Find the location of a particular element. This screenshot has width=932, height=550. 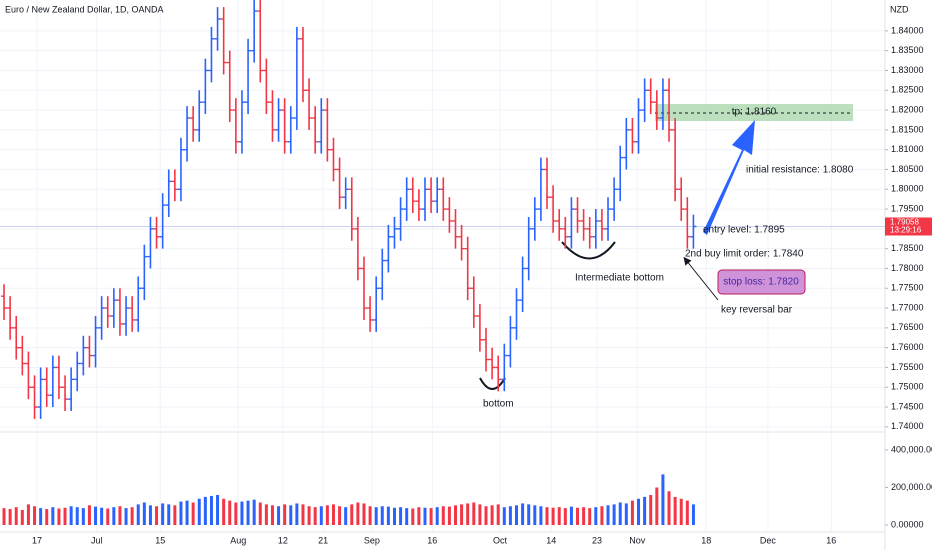

x-tick-label: 15 is located at coordinates (160, 540).